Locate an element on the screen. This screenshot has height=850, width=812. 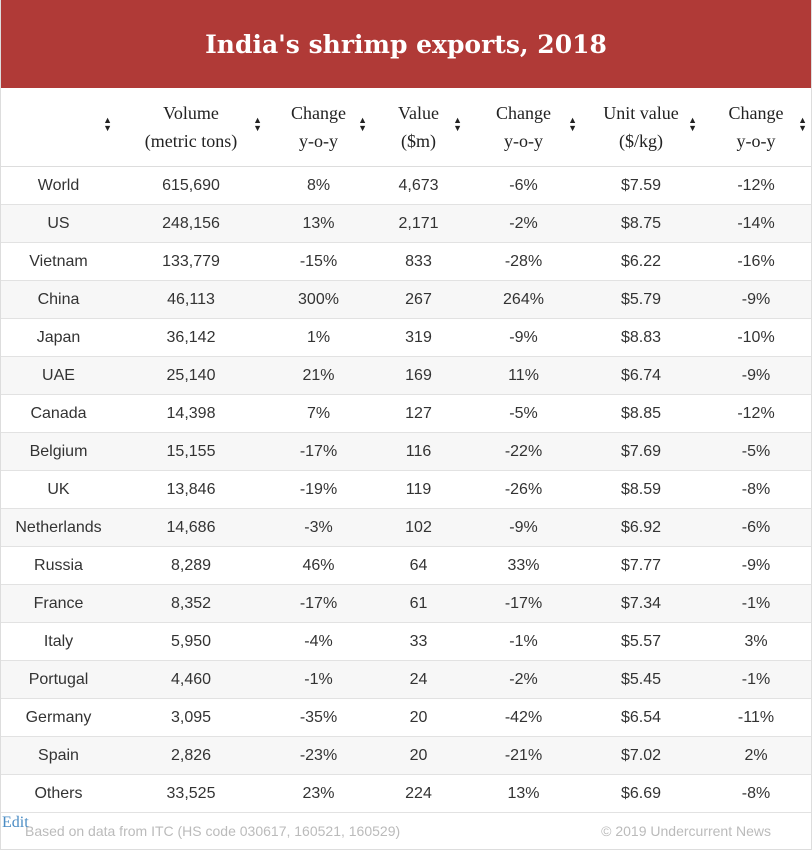
header-line1: Volume is located at coordinates (191, 113).